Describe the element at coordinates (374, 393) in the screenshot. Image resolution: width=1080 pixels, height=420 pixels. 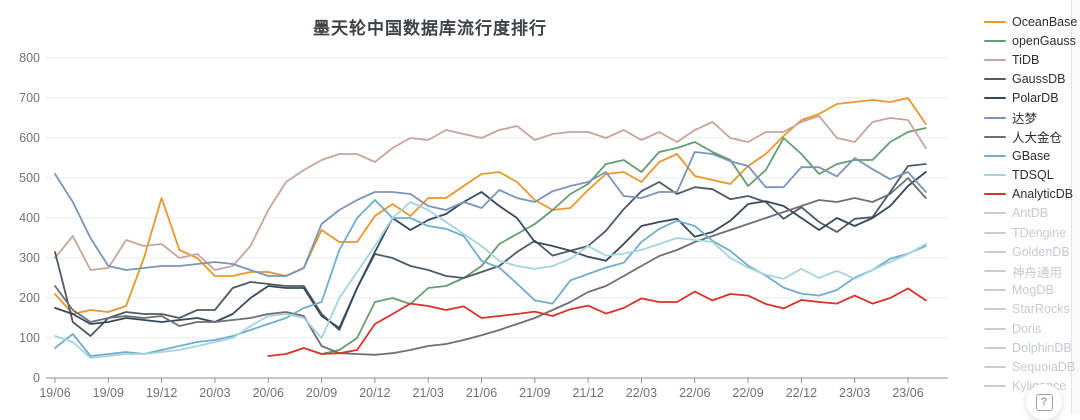
I see `x-tick-label: 20/12` at that location.